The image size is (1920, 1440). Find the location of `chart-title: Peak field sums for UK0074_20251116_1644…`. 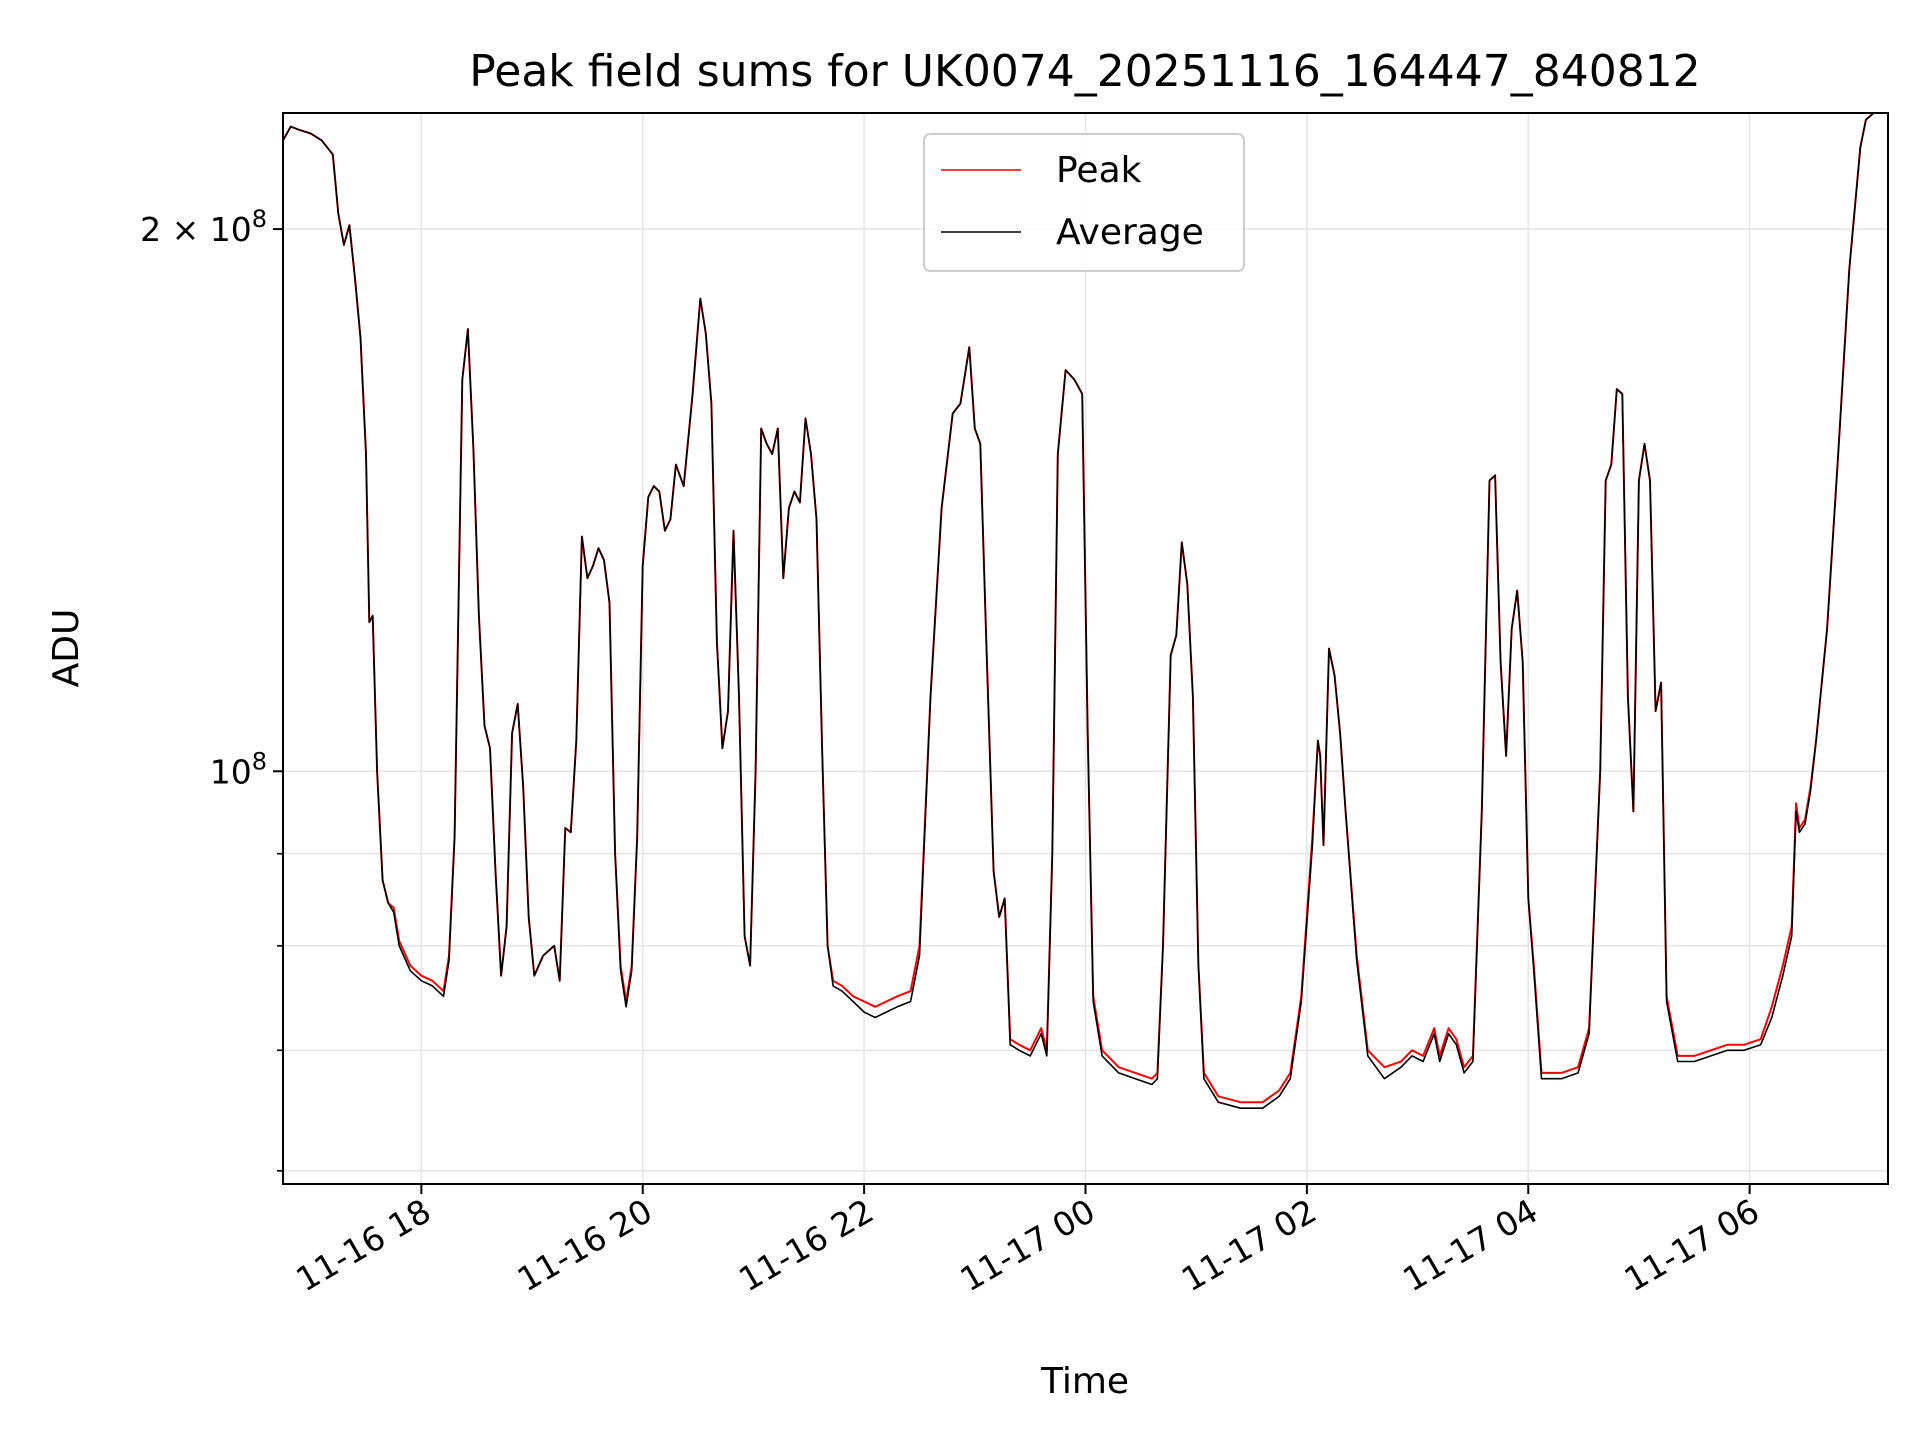

chart-title: Peak field sums for UK0074_20251116_1644… is located at coordinates (1084, 71).